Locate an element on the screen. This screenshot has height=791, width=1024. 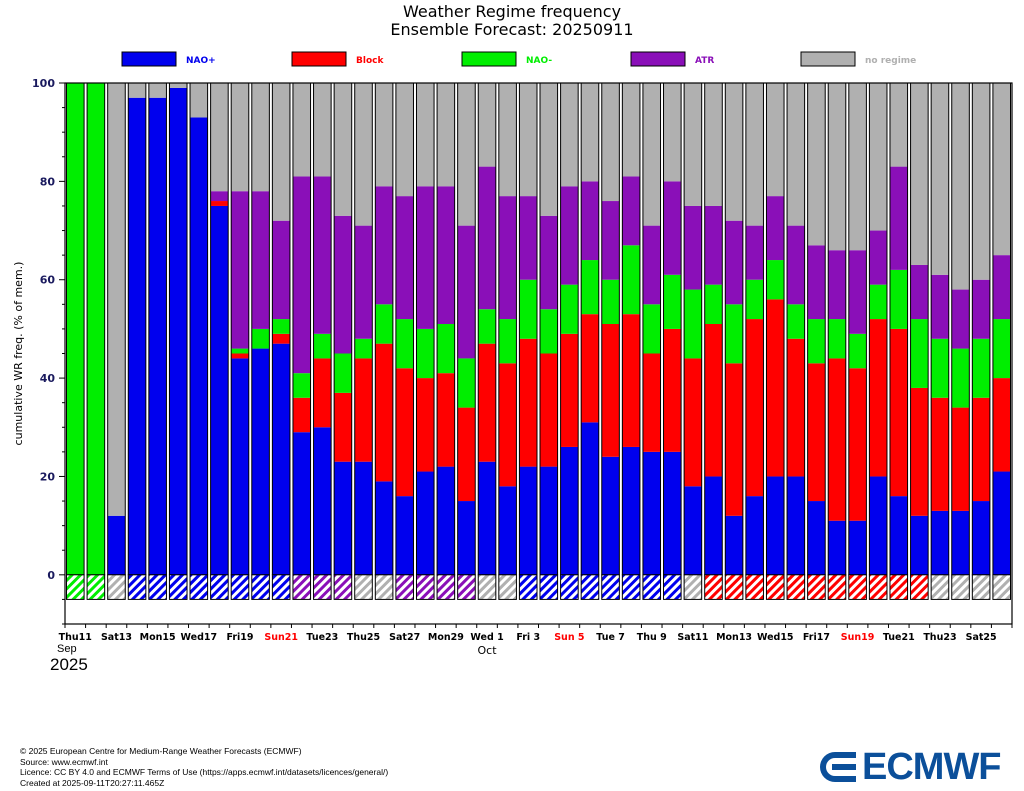
x-tick-label-36: Fri17 is located at coordinates (816, 637).